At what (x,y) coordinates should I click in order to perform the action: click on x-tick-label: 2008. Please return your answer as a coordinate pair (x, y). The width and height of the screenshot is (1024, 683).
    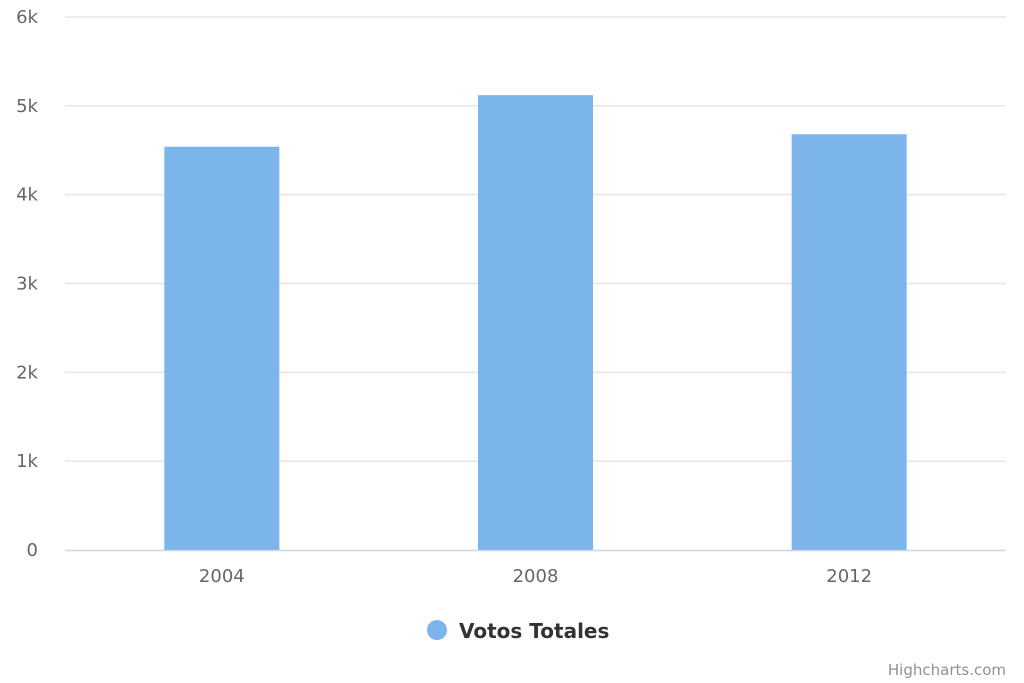
    Looking at the image, I should click on (536, 576).